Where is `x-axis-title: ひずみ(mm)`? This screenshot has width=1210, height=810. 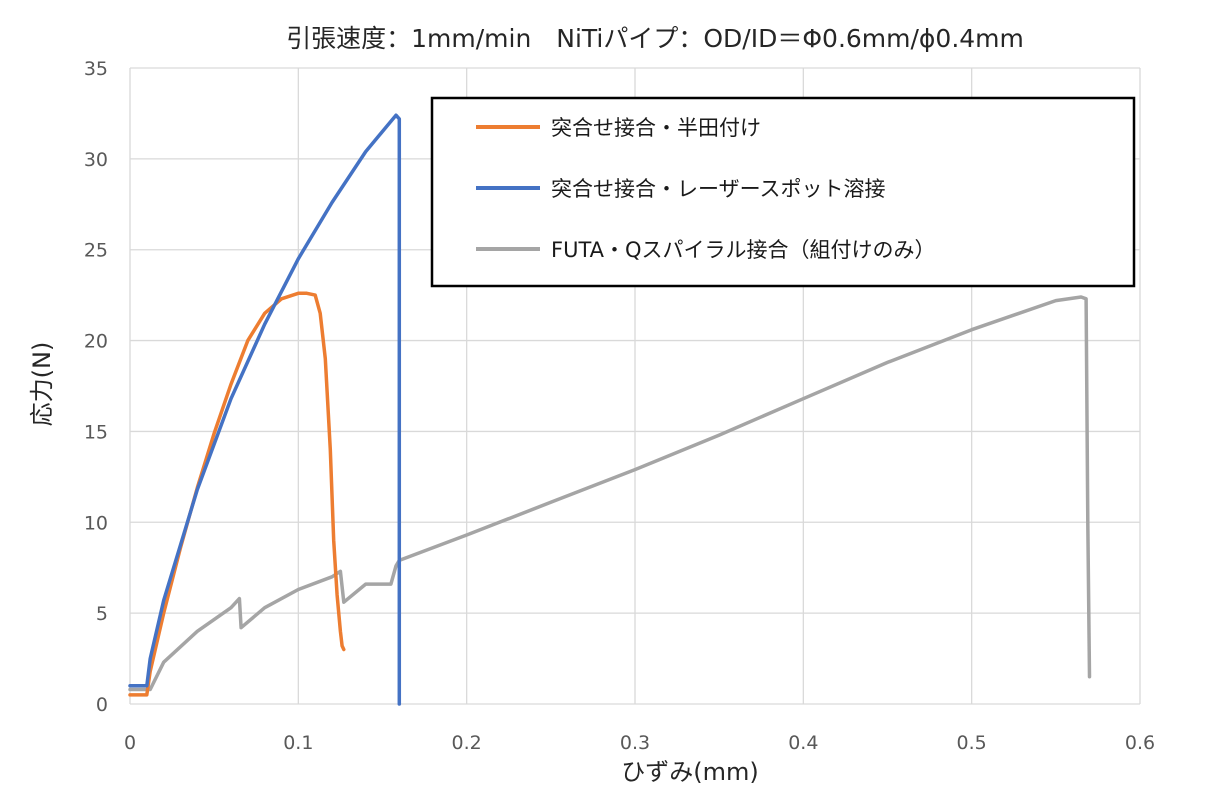
x-axis-title: ひずみ(mm) is located at coordinates (689, 772).